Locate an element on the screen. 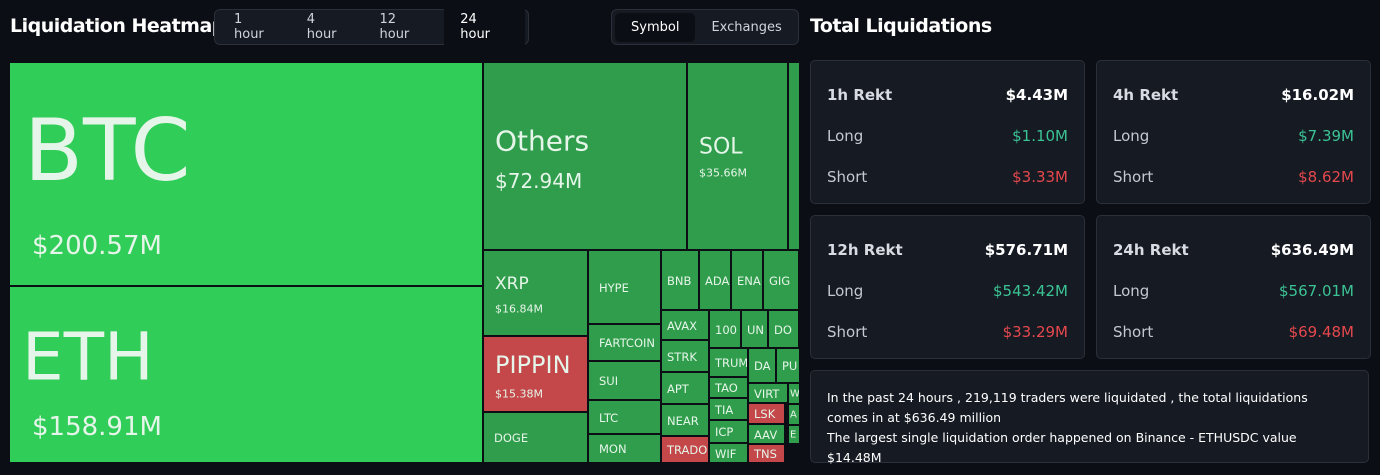 This screenshot has width=1380, height=475. card-row: 4h Rekt $16.02M is located at coordinates (1233, 95).